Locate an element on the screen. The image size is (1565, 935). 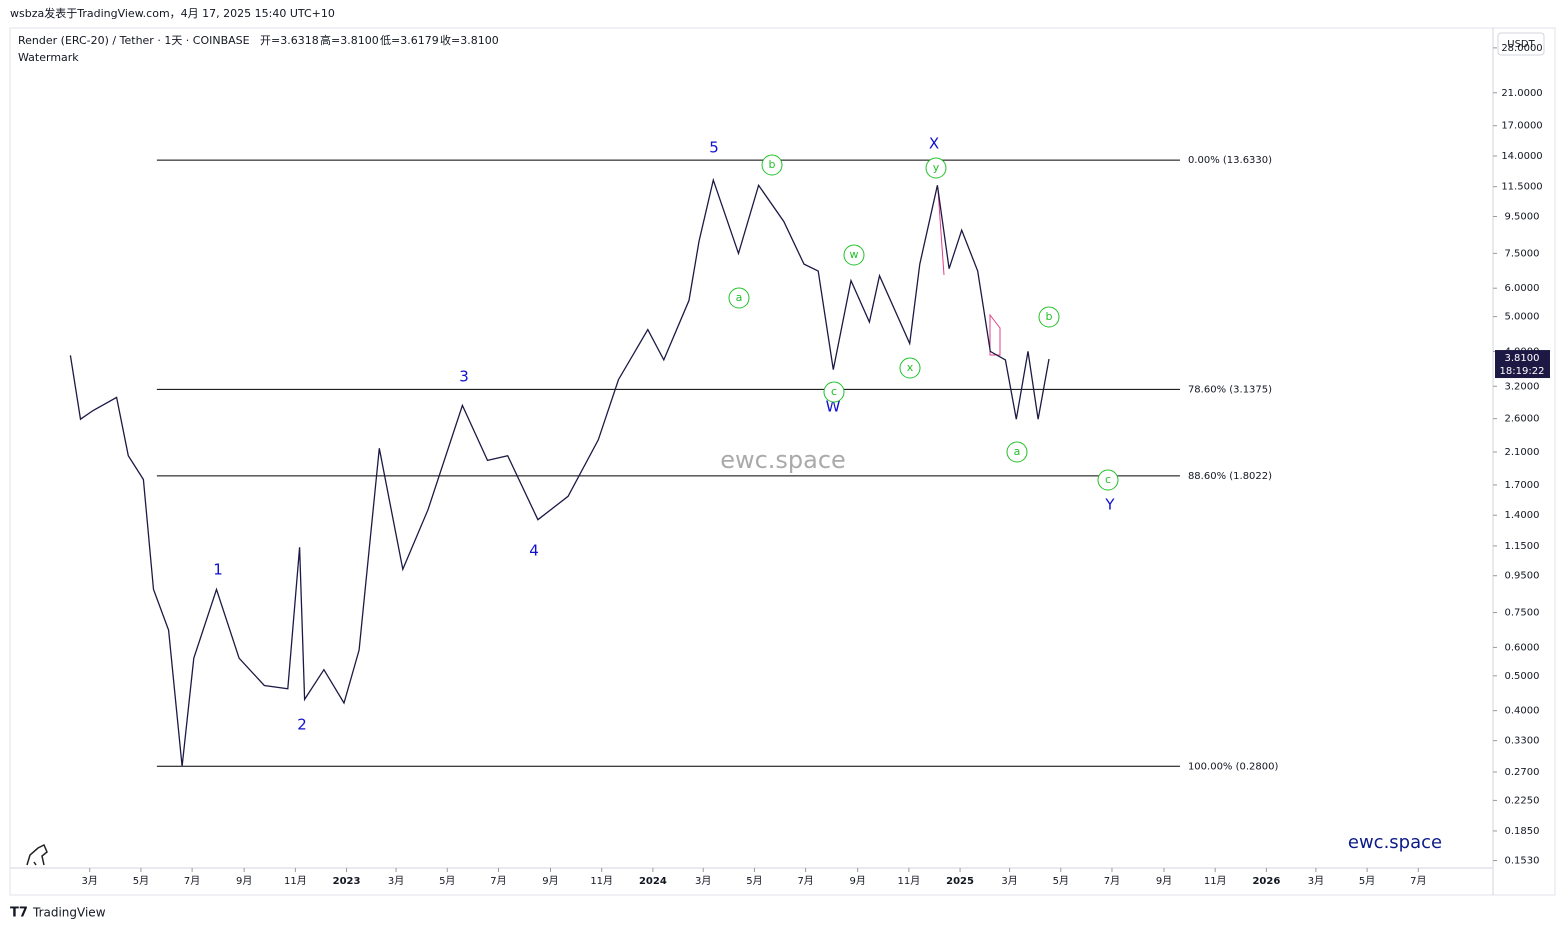
subwave-label: w is located at coordinates (854, 254).